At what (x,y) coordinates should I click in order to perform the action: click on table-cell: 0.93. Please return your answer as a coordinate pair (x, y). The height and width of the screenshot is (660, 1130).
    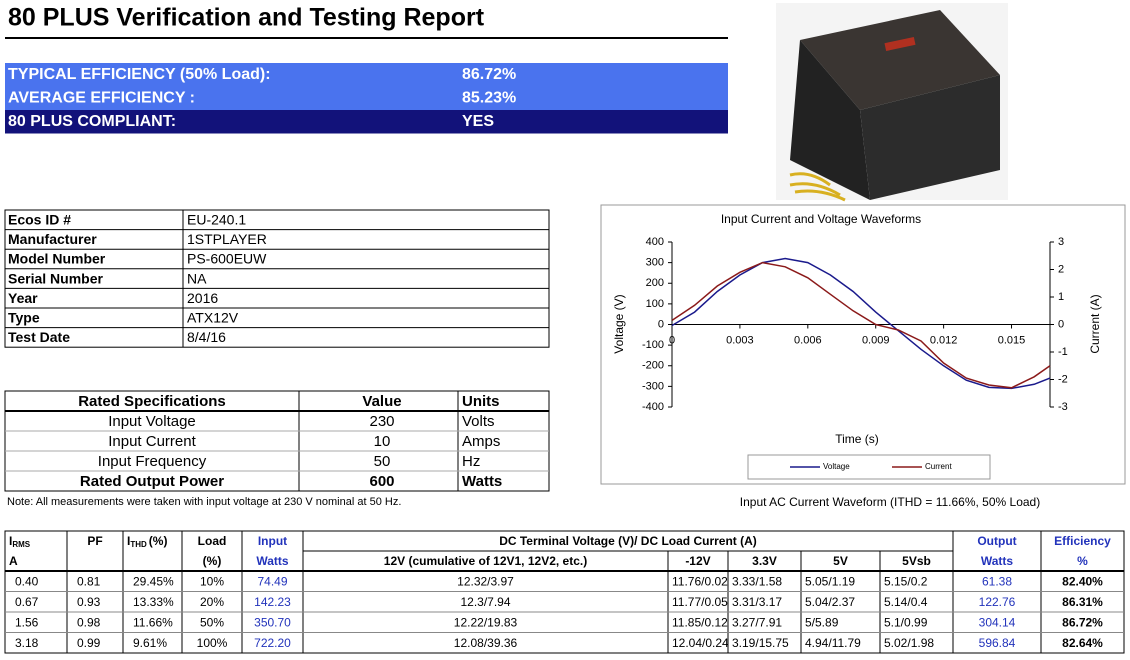
    Looking at the image, I should click on (89, 602).